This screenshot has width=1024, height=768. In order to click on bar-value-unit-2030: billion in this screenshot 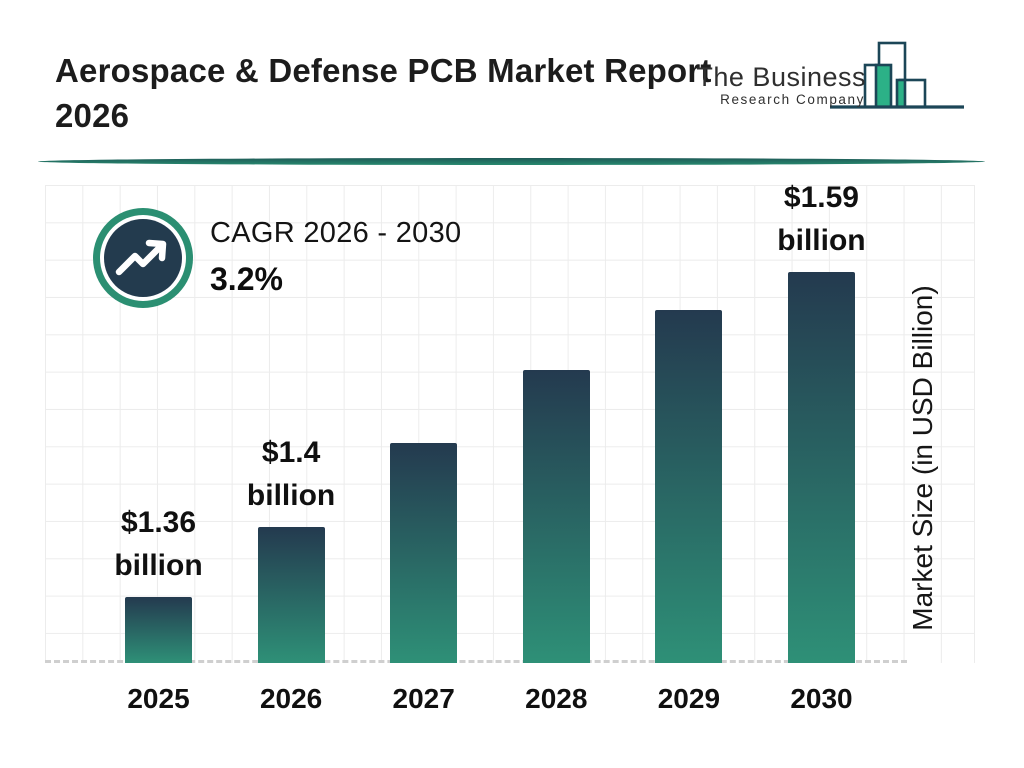, I will do `click(821, 240)`.